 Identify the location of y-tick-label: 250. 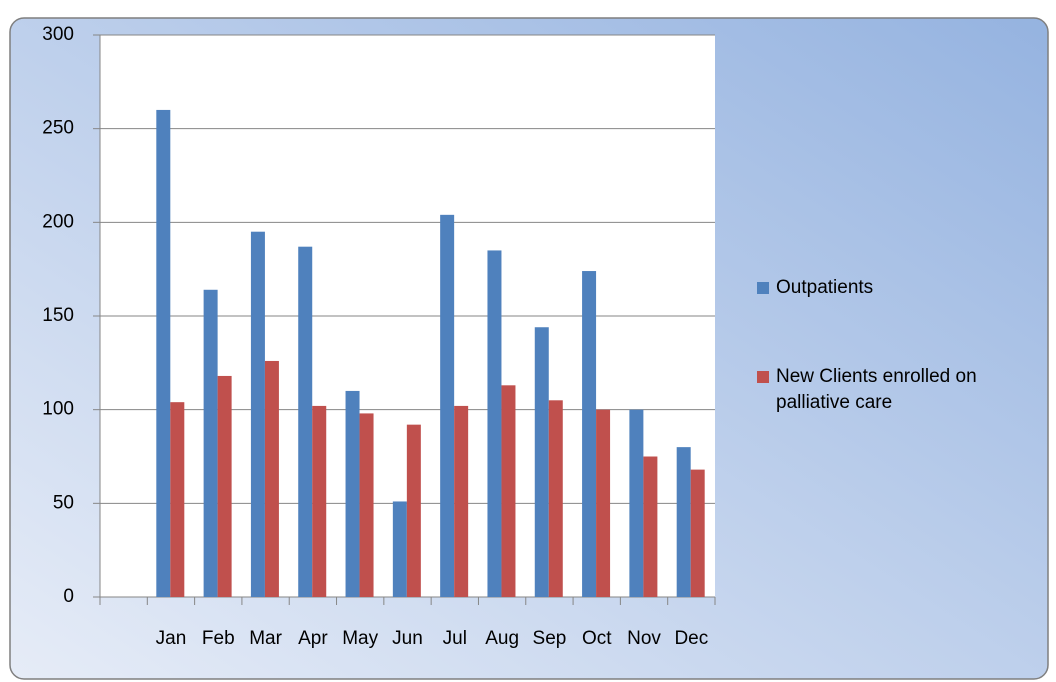
(58, 128).